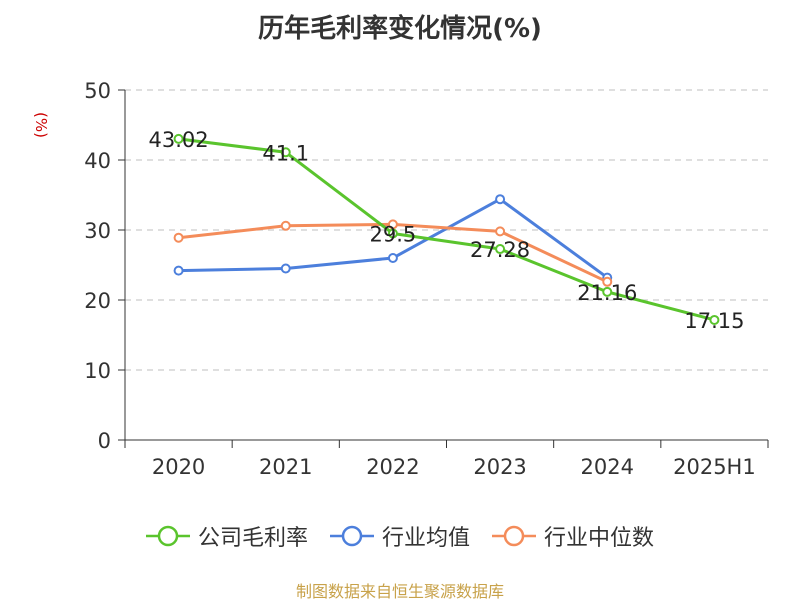 The height and width of the screenshot is (602, 800). I want to click on legend-item: 公司毛利率, so click(226, 536).